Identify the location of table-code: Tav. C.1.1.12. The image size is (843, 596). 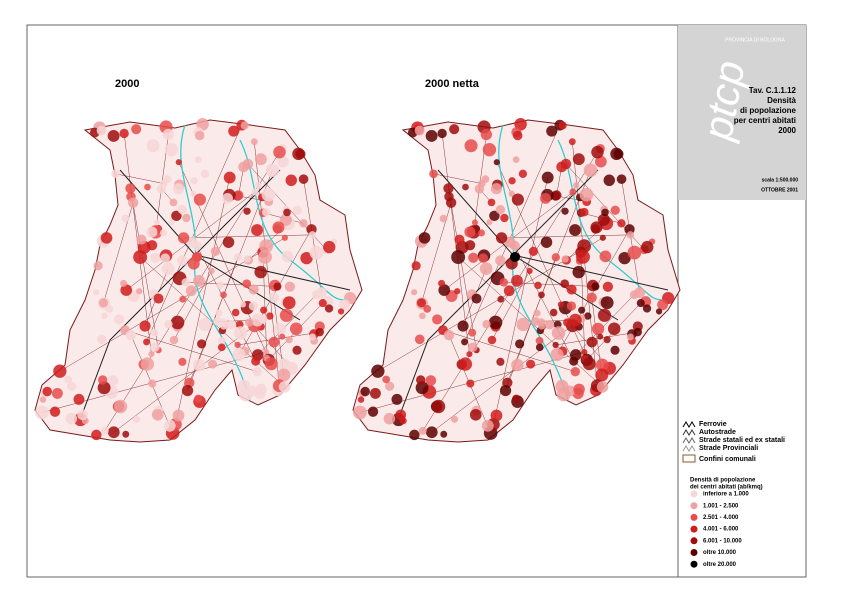
(773, 90).